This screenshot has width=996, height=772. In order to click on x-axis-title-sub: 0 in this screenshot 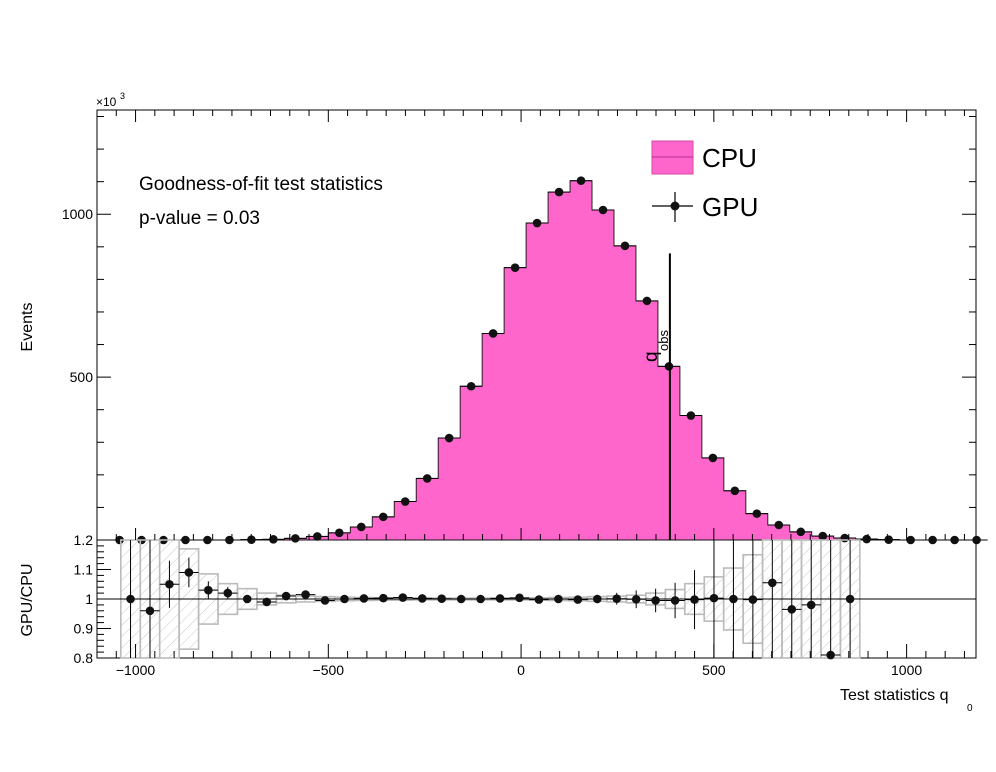, I will do `click(970, 708)`.